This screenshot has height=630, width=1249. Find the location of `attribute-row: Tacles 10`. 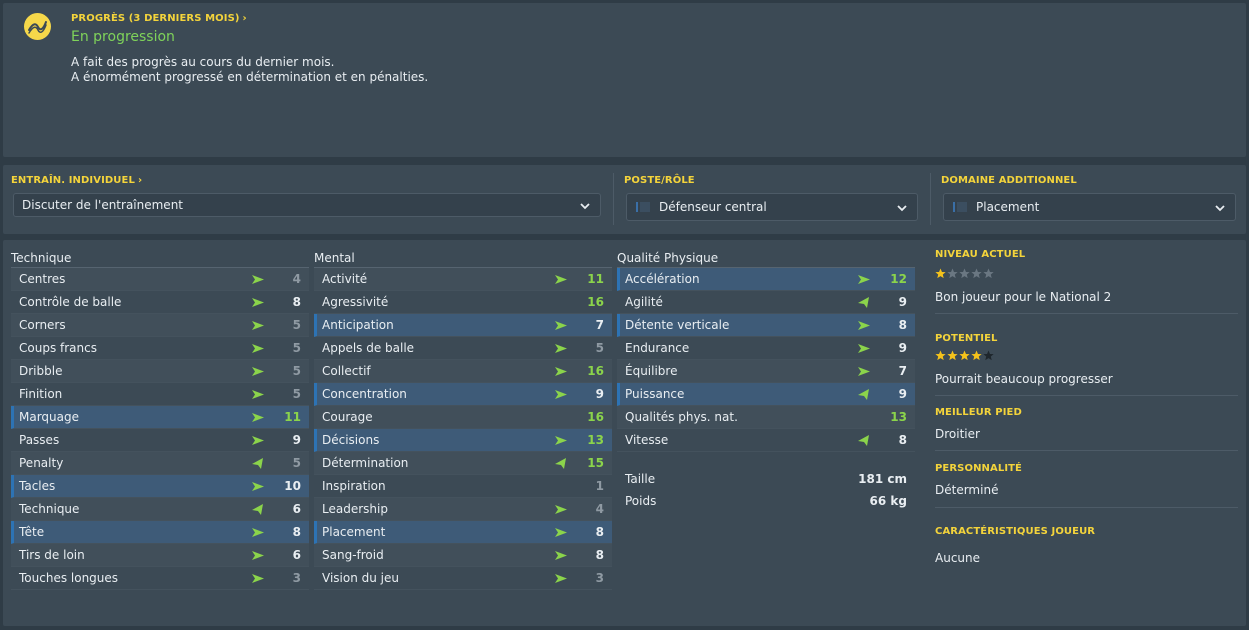

attribute-row: Tacles 10 is located at coordinates (160, 486).